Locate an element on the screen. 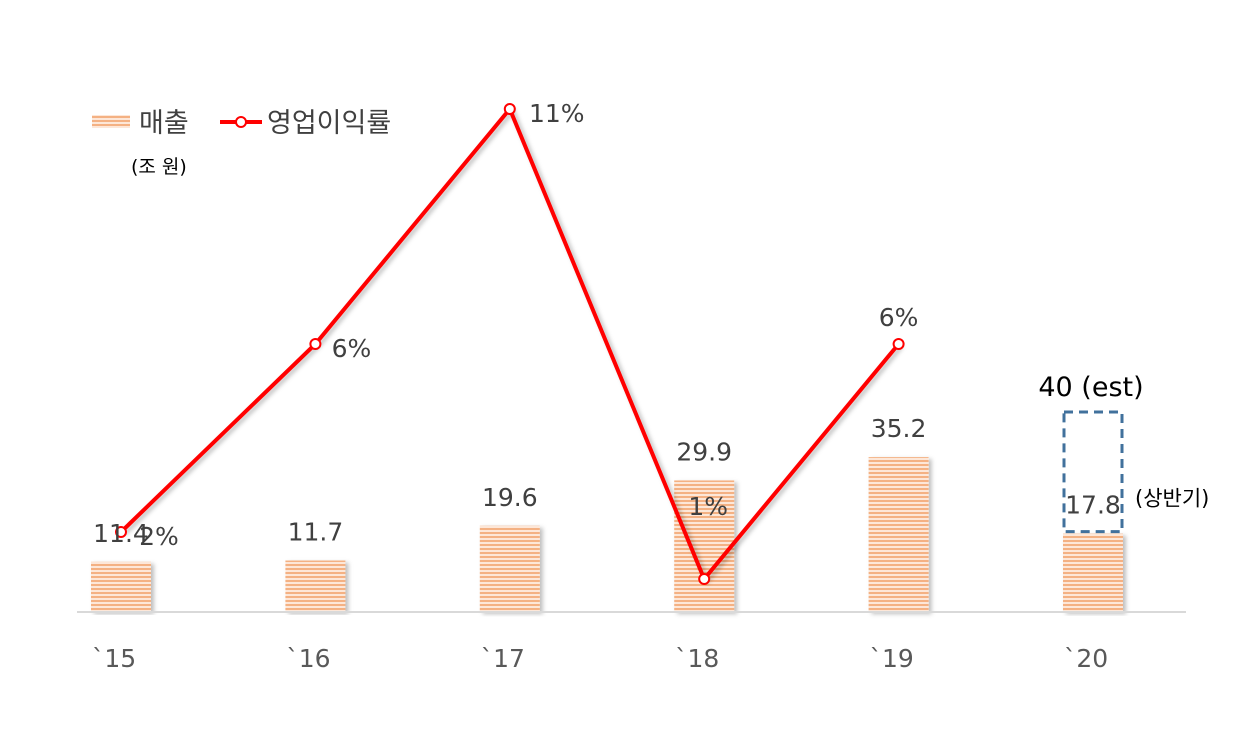 The image size is (1247, 750). margin-label-0: 2% is located at coordinates (159, 536).